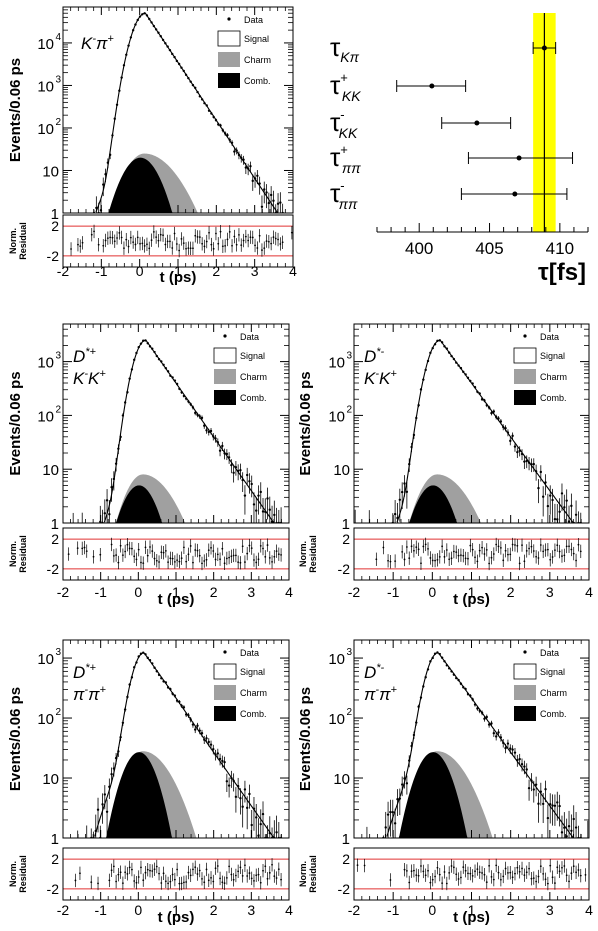 The width and height of the screenshot is (598, 931). What do you see at coordinates (293, 271) in the screenshot?
I see `x-tick-label: 4` at bounding box center [293, 271].